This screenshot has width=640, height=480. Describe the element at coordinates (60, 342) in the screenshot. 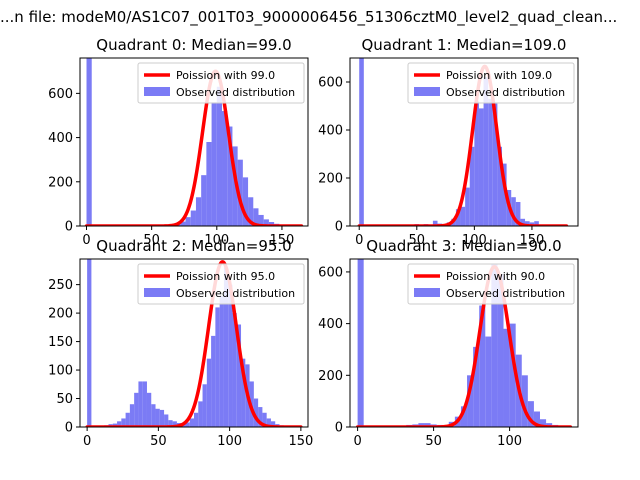

I see `y-tick-label: 150` at that location.